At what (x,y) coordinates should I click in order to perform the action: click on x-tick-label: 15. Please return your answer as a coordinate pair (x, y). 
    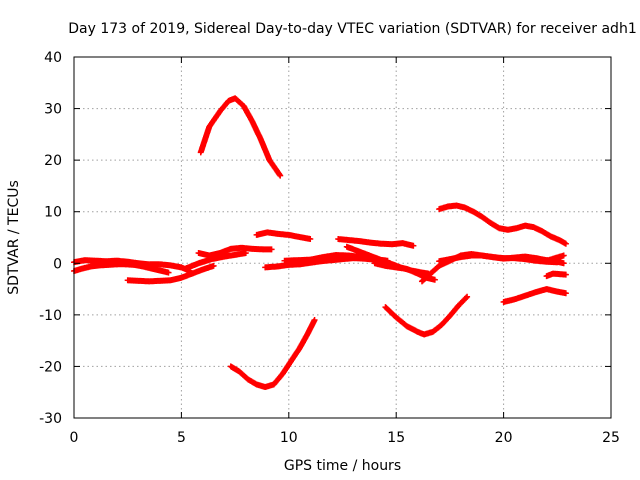
    Looking at the image, I should click on (396, 438).